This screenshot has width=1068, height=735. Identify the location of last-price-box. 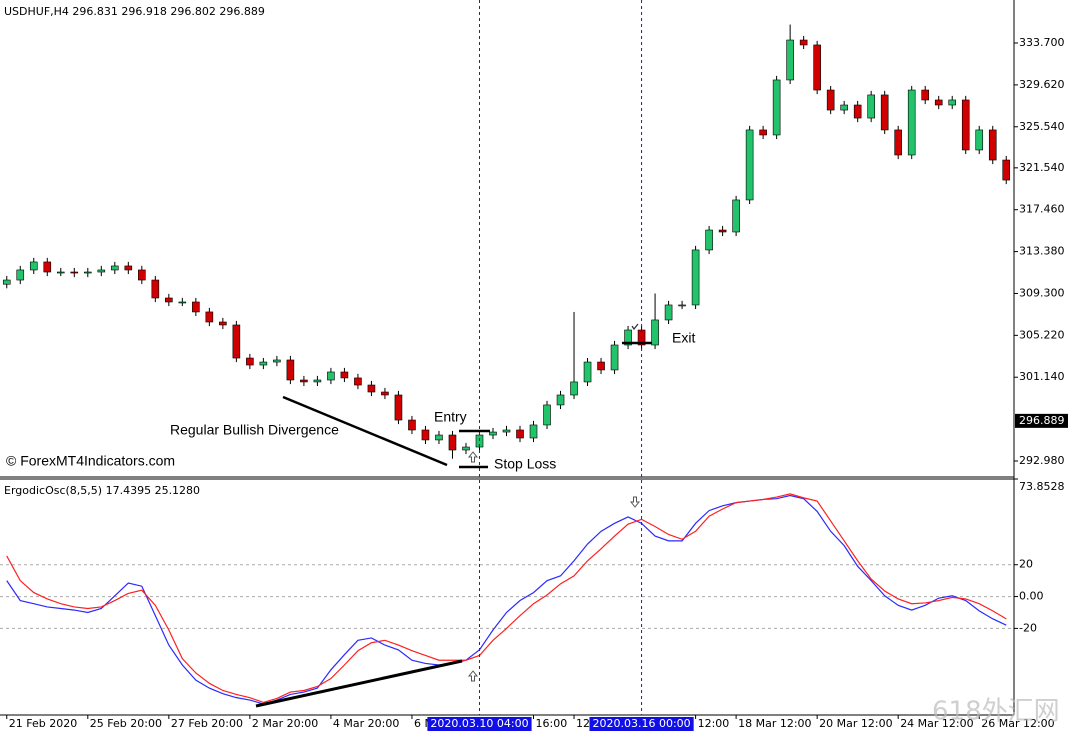
(1041, 420).